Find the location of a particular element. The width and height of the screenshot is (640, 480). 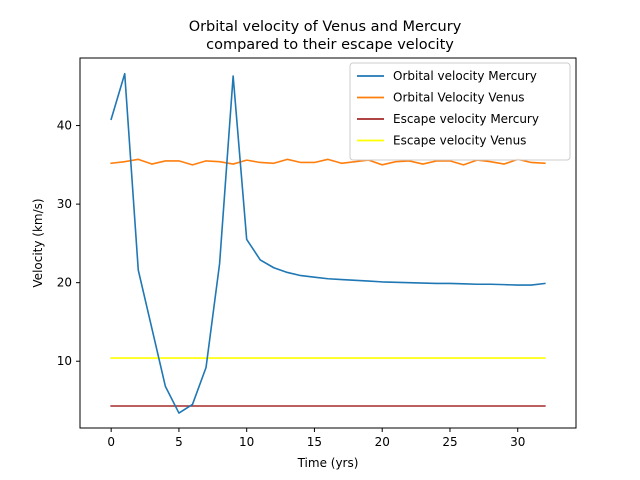

x-tick-label: 10 is located at coordinates (246, 442).